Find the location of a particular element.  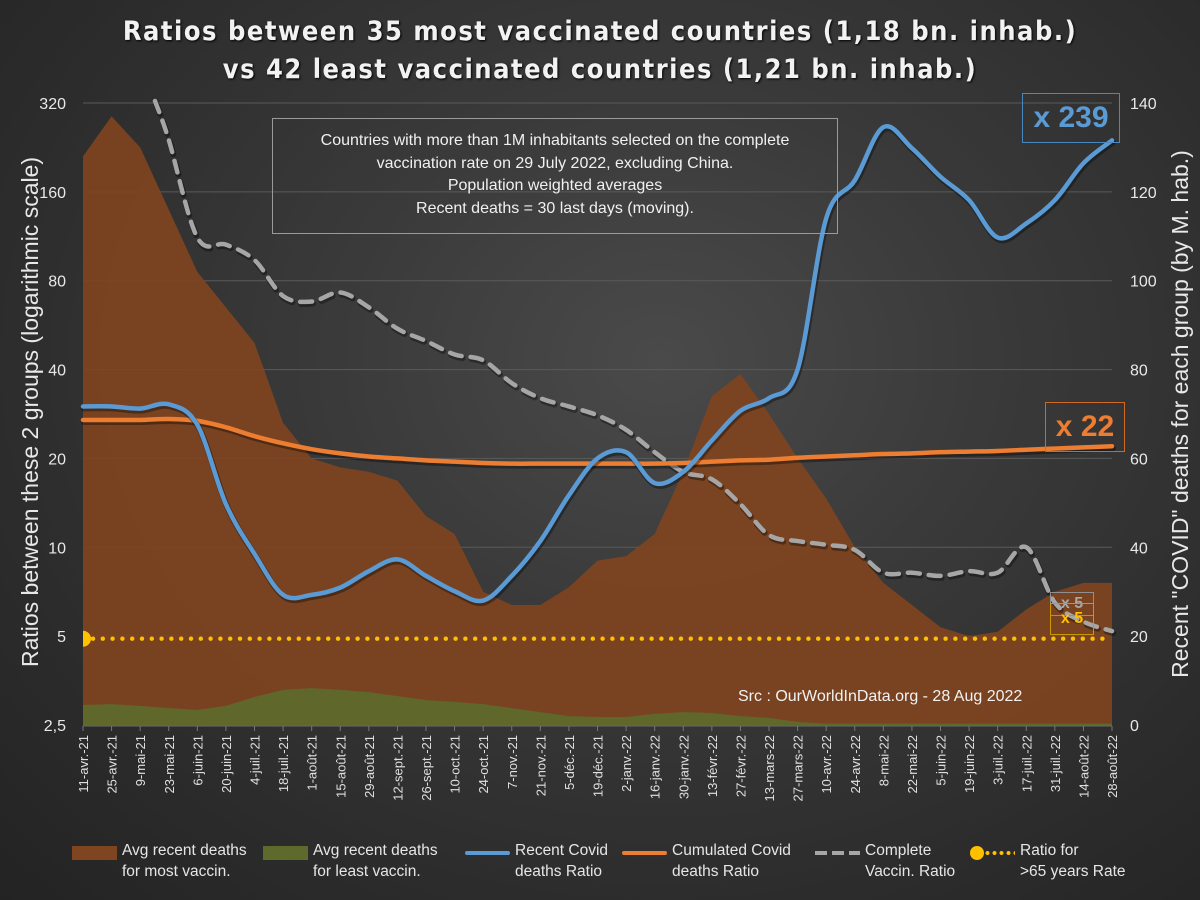

x-tick-label: 11-avr.-21 is located at coordinates (83, 764).